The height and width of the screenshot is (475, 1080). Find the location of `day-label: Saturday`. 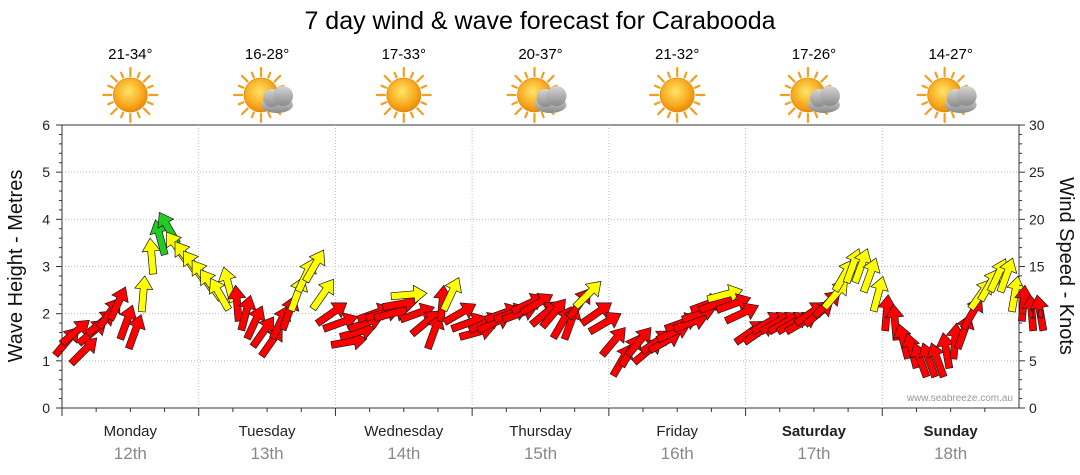

day-label: Saturday is located at coordinates (814, 431).